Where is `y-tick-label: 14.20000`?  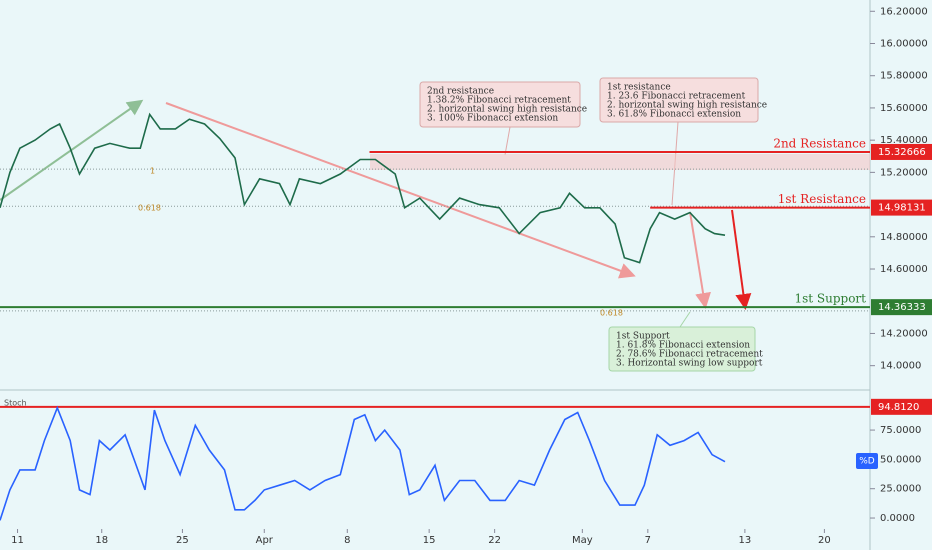 y-tick-label: 14.20000 is located at coordinates (904, 333).